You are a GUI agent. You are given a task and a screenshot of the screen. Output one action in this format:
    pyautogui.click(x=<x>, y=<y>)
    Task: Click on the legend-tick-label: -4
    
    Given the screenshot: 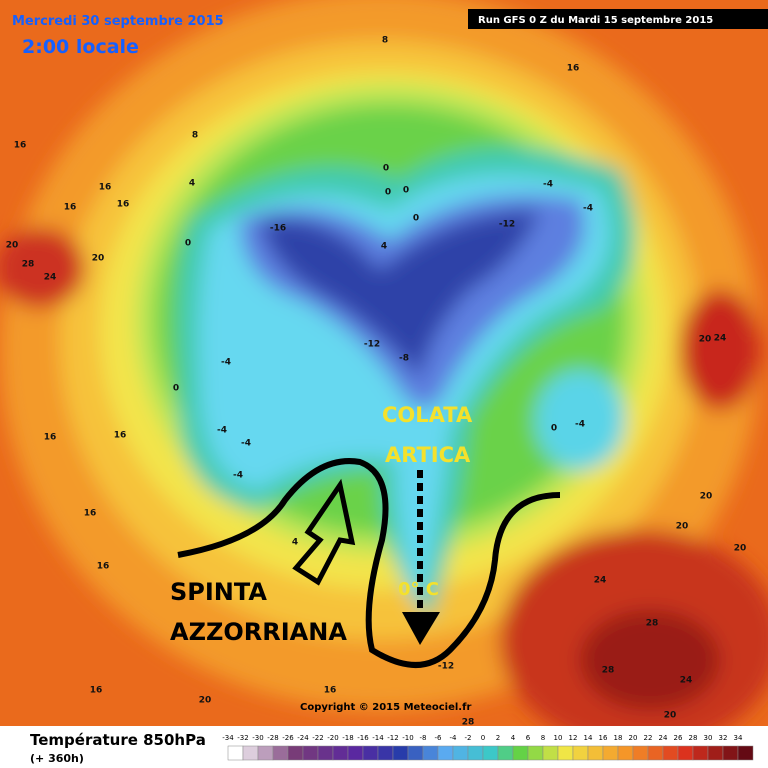 What is the action you would take?
    pyautogui.click(x=454, y=738)
    